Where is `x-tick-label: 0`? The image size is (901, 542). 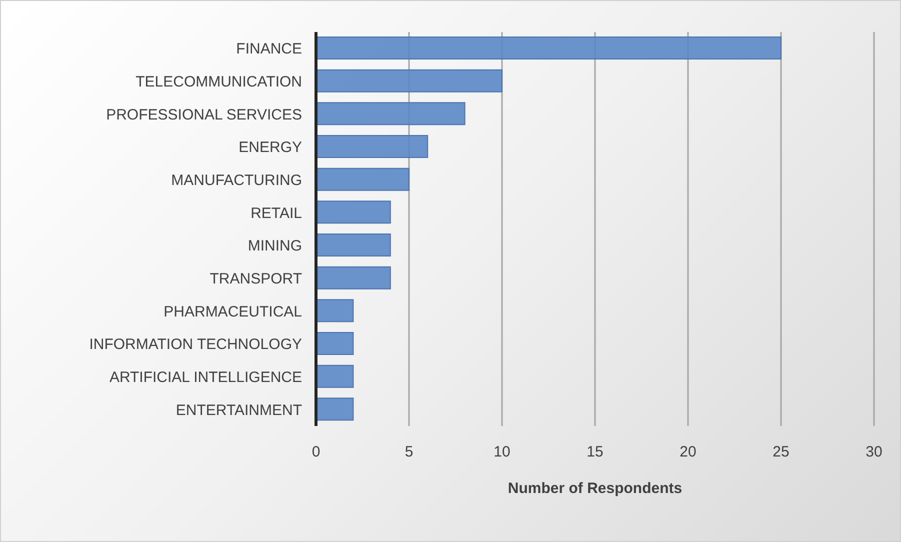
x-tick-label: 0 is located at coordinates (316, 452).